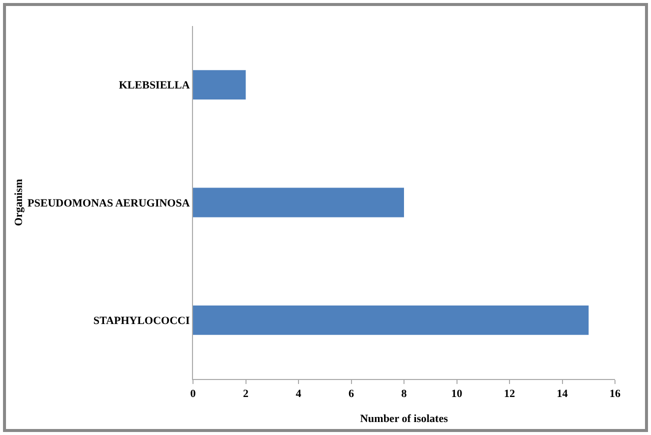  Describe the element at coordinates (404, 419) in the screenshot. I see `x-axis-title: Number of isolates` at that location.